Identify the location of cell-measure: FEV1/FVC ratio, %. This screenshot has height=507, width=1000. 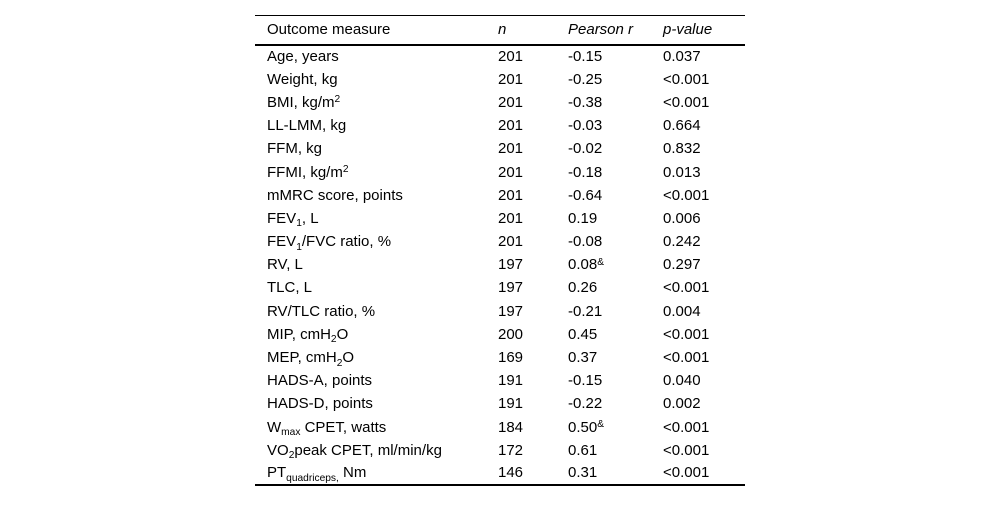
(329, 243).